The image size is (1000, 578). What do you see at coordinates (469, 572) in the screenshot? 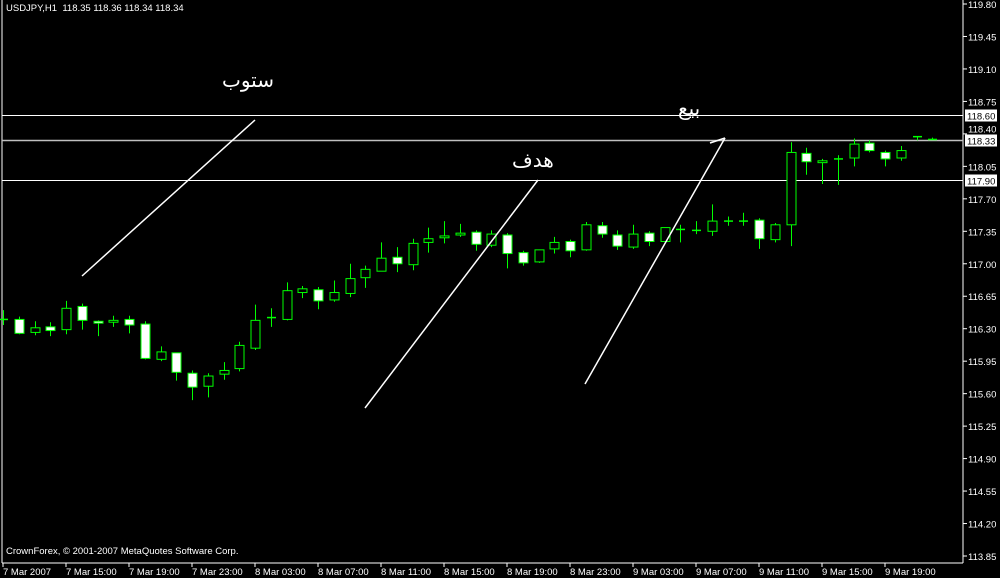
I see `x-tick-label: 8 Mar 15:00` at bounding box center [469, 572].